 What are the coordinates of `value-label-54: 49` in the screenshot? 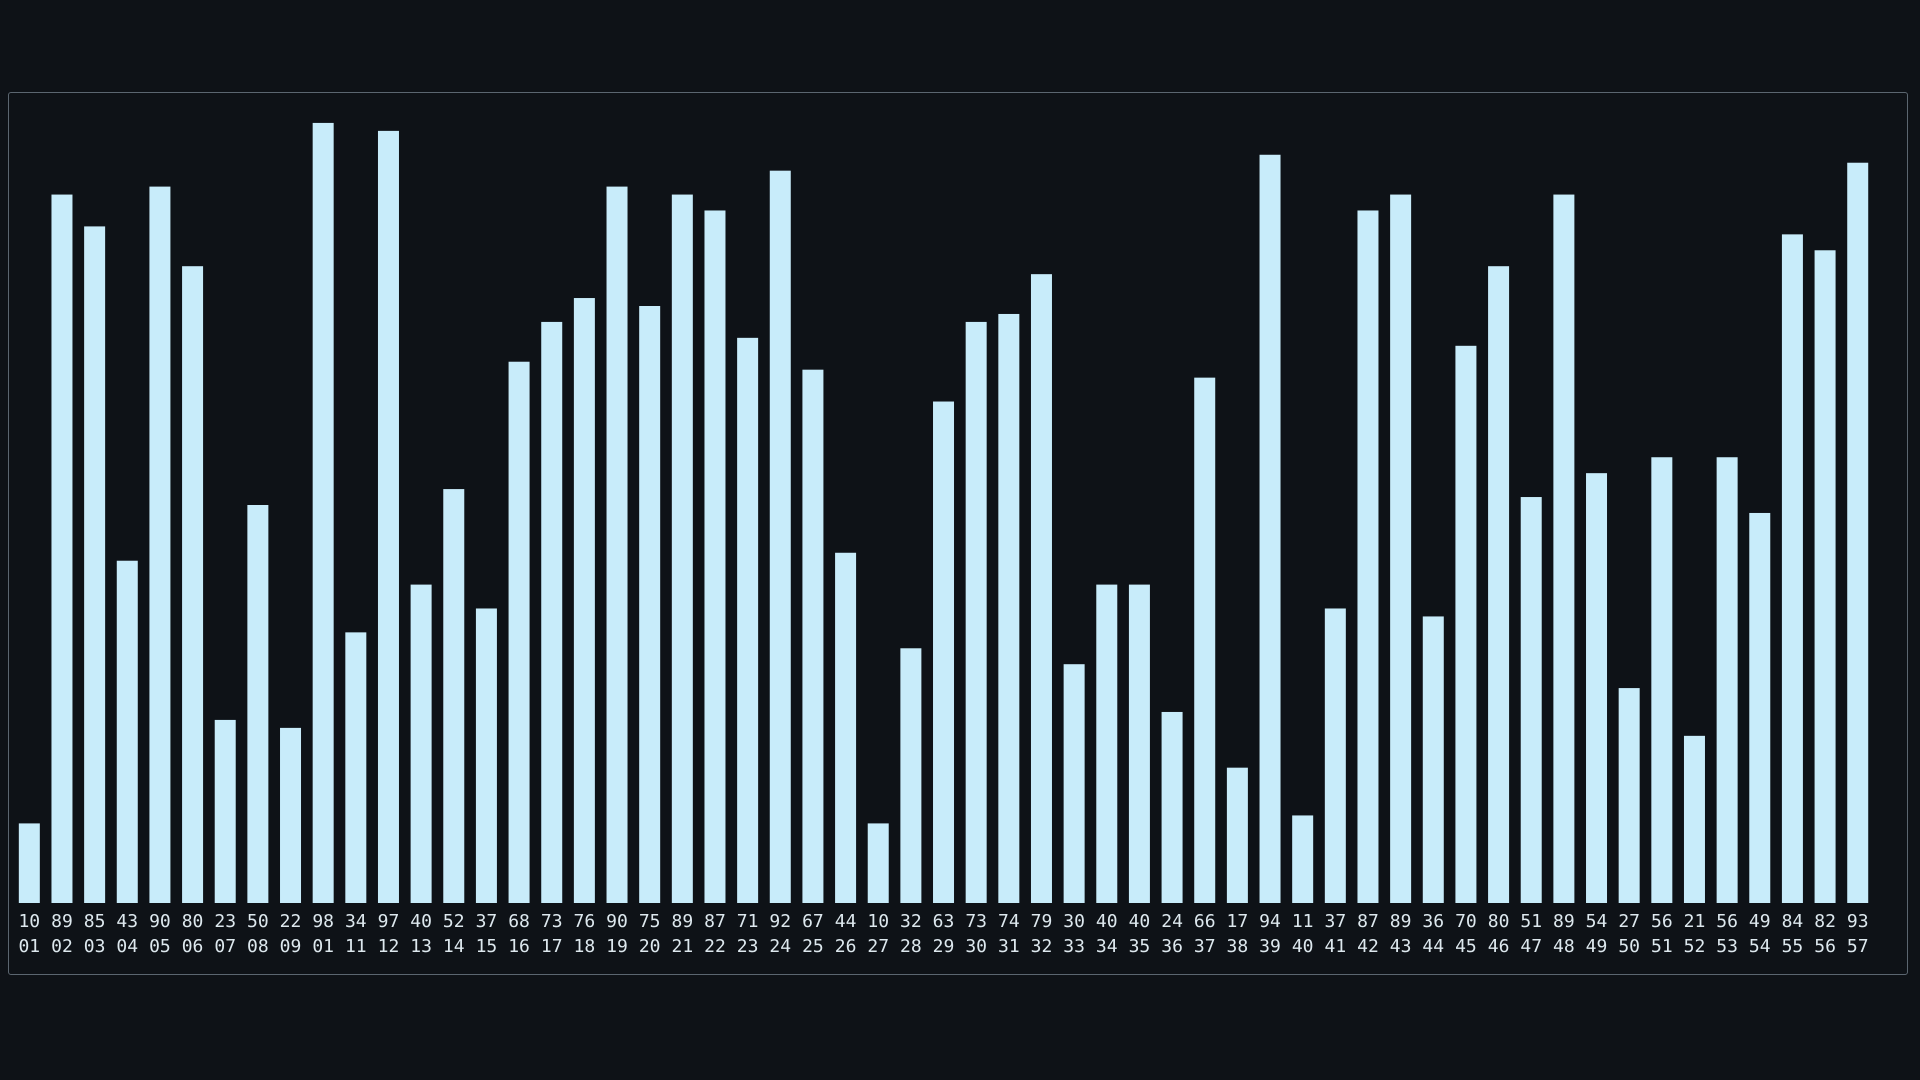 It's located at (1760, 921).